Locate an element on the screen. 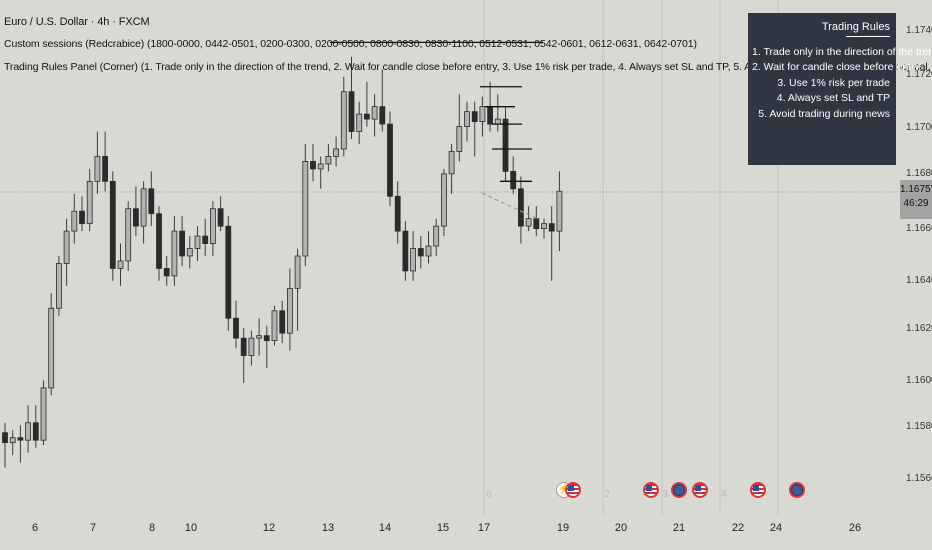  rule-item: 3. Use 1% risk per trade is located at coordinates (833, 82).